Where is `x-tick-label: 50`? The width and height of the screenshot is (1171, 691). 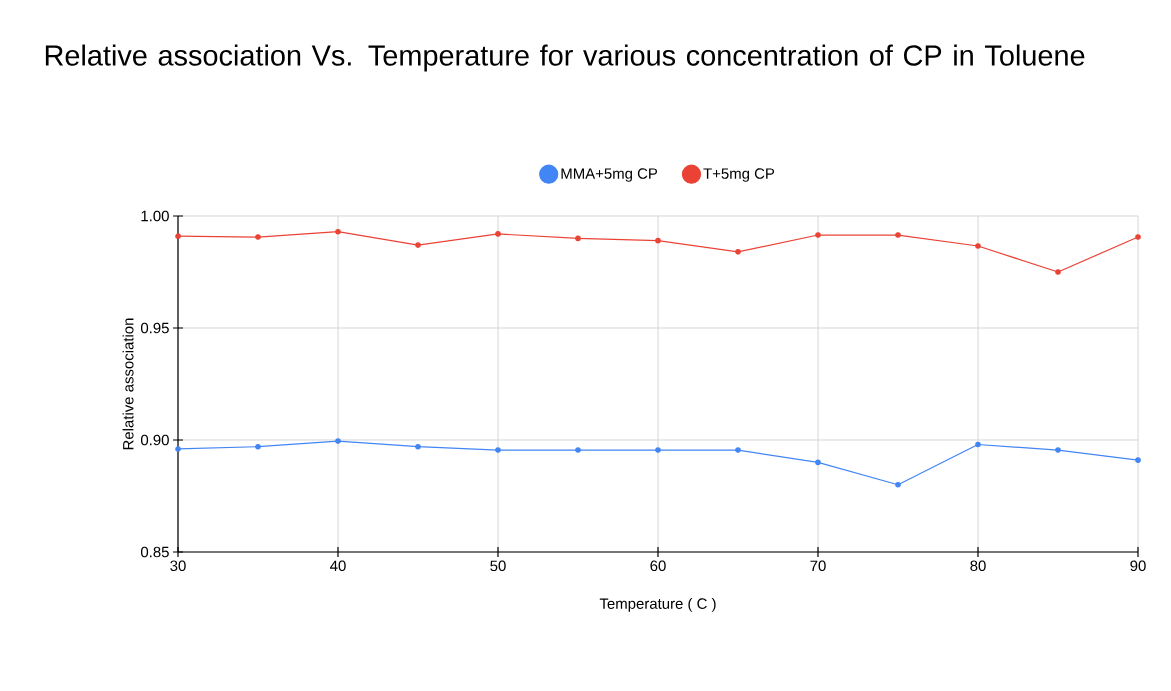
x-tick-label: 50 is located at coordinates (498, 566).